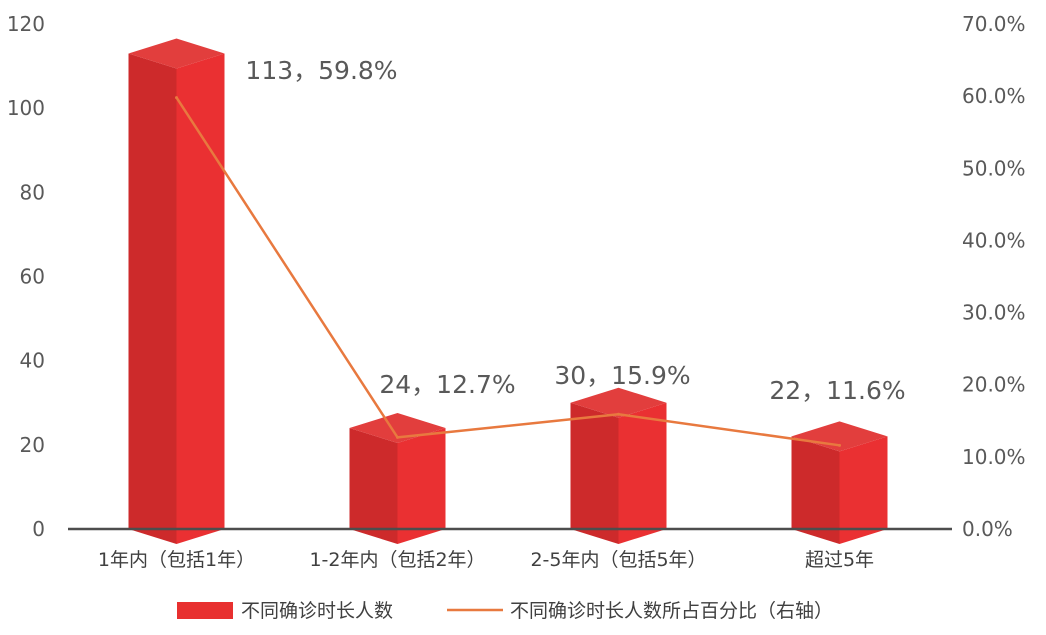  I want to click on right-axis-tick-label: 10.0%, so click(994, 457).